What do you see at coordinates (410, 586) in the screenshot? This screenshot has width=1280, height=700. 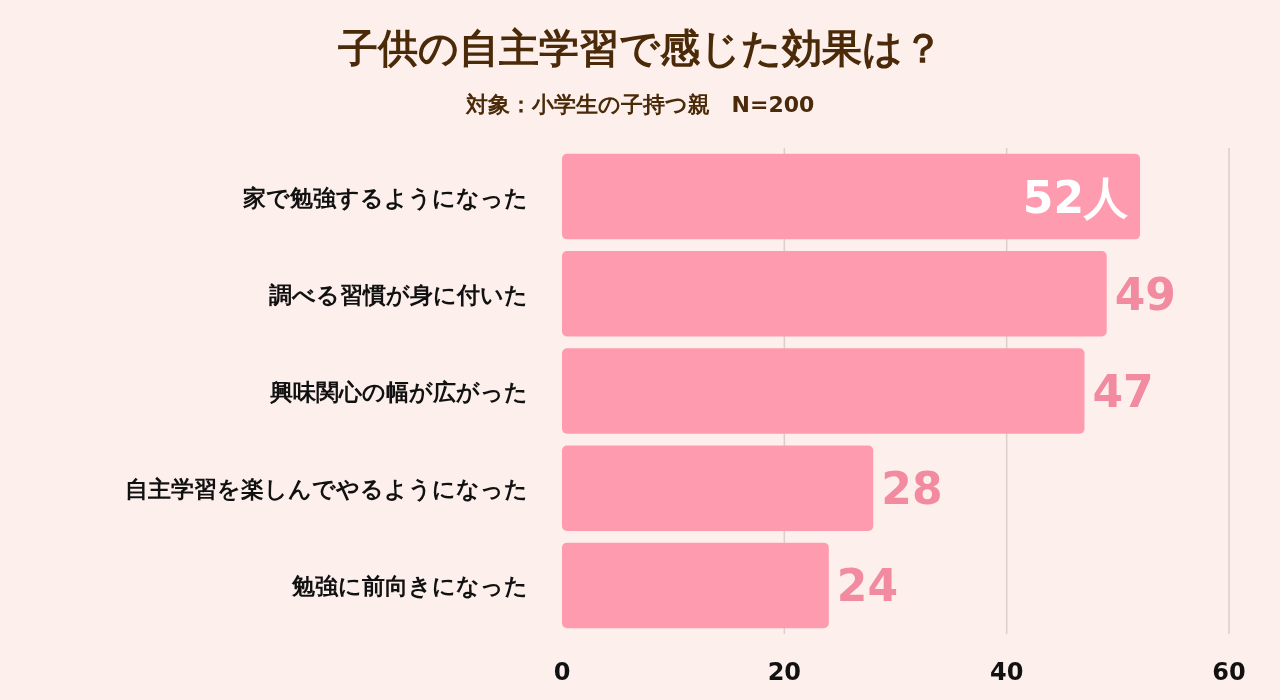 I see `category: 勉強に前向きになった` at bounding box center [410, 586].